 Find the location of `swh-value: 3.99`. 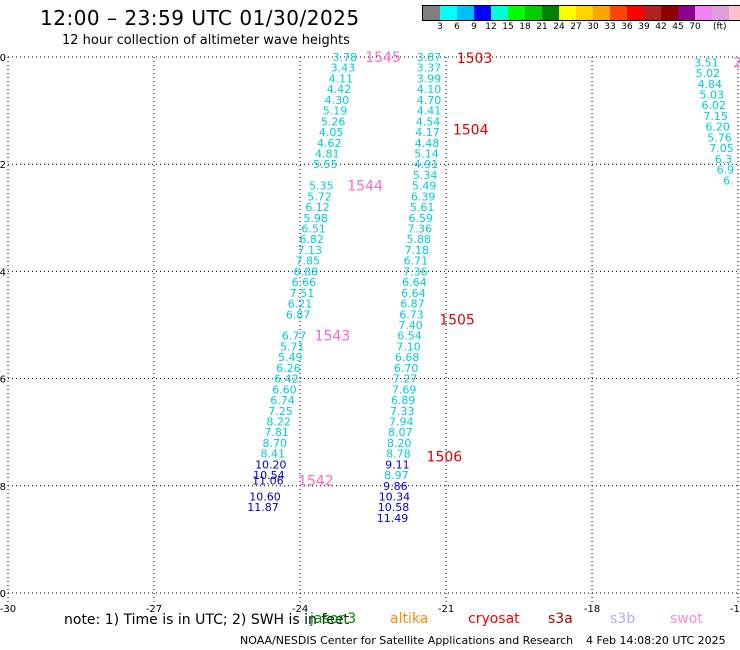

swh-value: 3.99 is located at coordinates (429, 78).